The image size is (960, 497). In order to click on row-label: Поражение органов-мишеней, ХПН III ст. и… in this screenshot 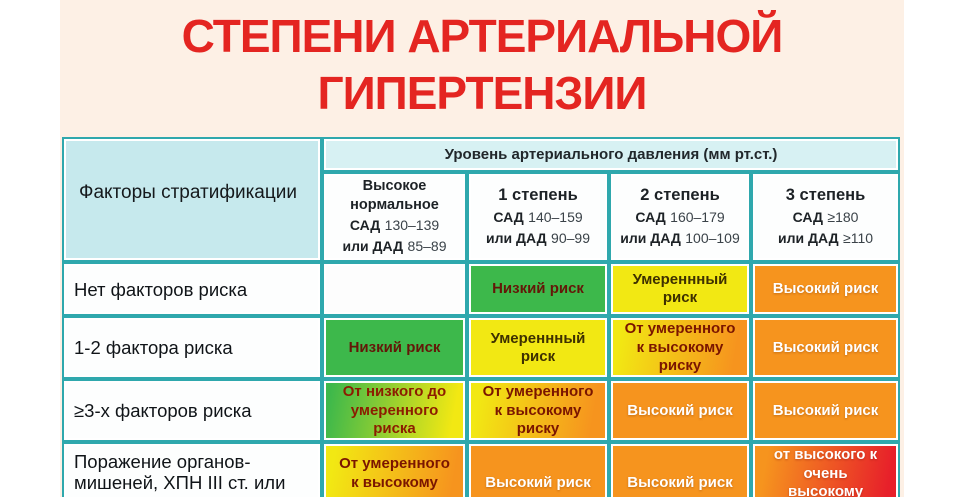, I will do `click(192, 469)`.